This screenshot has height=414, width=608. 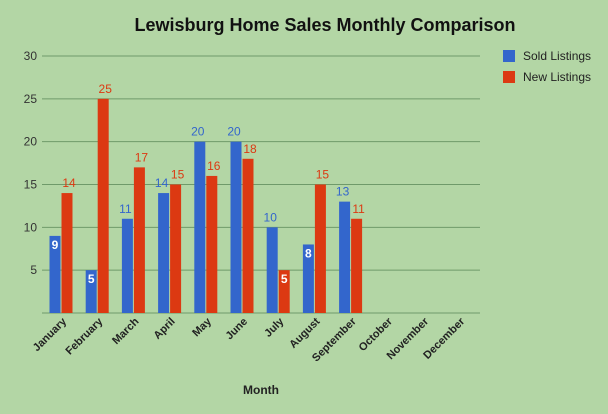 What do you see at coordinates (261, 390) in the screenshot?
I see `x-axis-title: Month` at bounding box center [261, 390].